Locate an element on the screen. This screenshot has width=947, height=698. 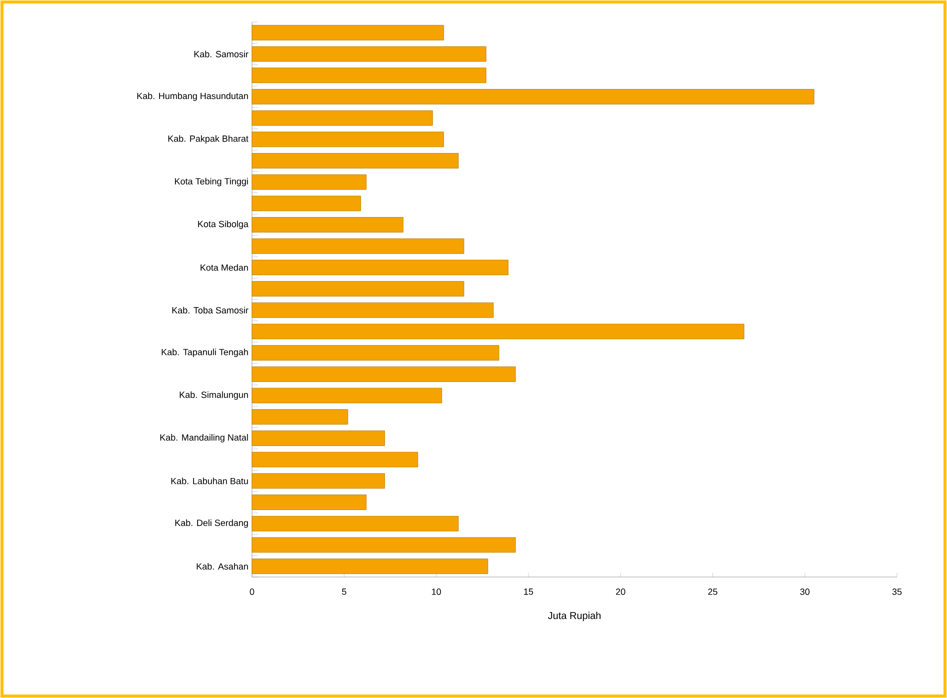
y-tick-label: Kab. Simalungun is located at coordinates (214, 395).